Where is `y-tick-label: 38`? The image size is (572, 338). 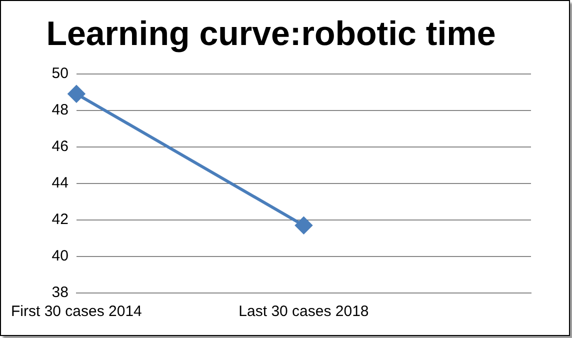
y-tick-label: 38 is located at coordinates (60, 293).